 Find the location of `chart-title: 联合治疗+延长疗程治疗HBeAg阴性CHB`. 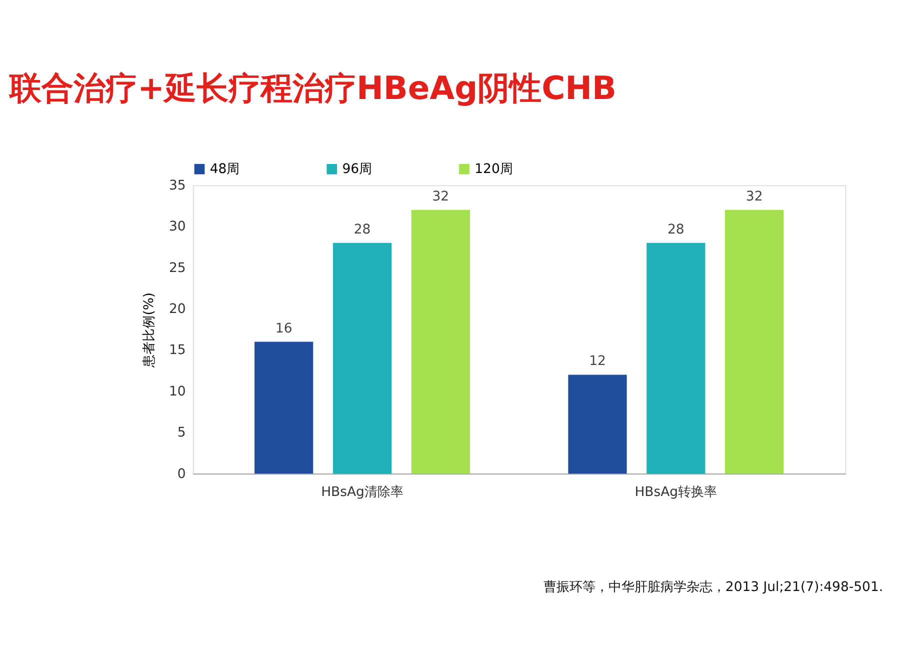

chart-title: 联合治疗+延长疗程治疗HBeAg阴性CHB is located at coordinates (312, 88).